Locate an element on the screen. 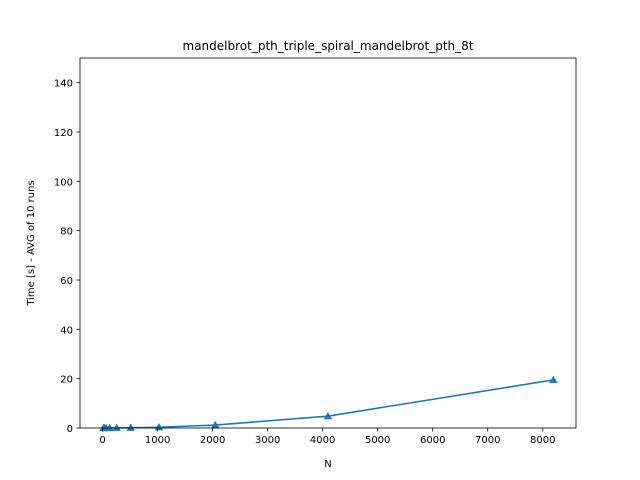  x-tick-label: 5000 is located at coordinates (377, 440).